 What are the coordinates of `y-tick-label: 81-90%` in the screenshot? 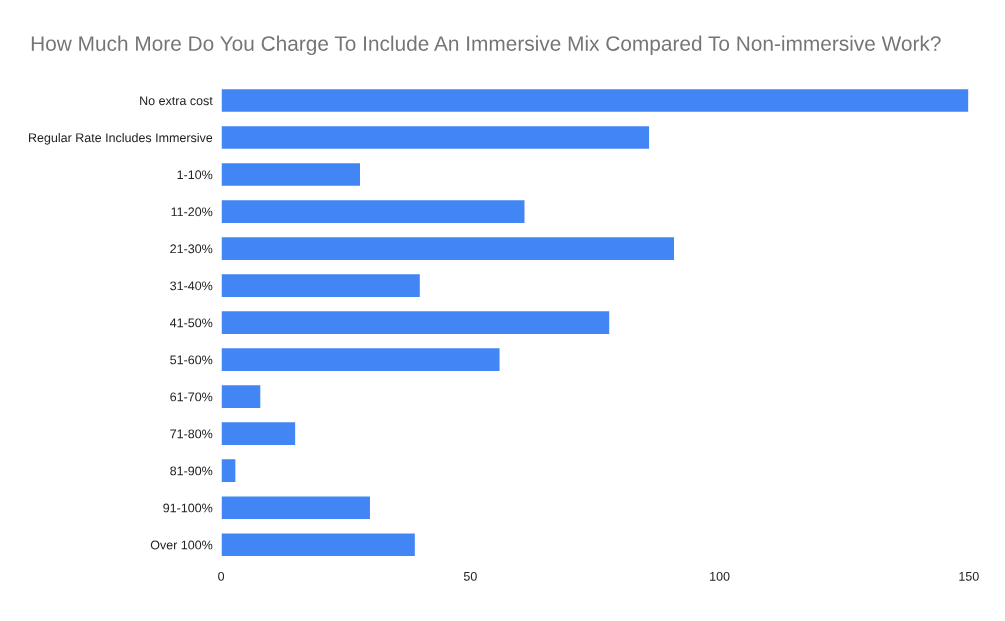 It's located at (191, 471).